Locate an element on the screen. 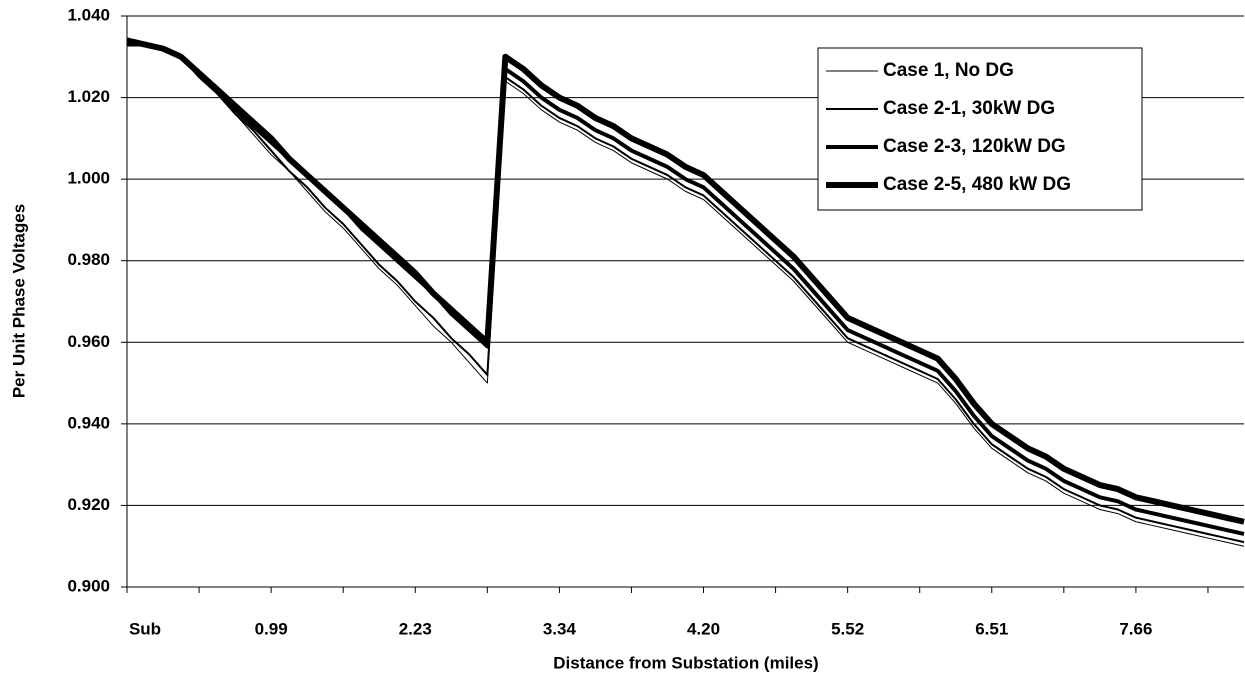 The image size is (1245, 680). y-tick-label: 0.920 is located at coordinates (88, 504).